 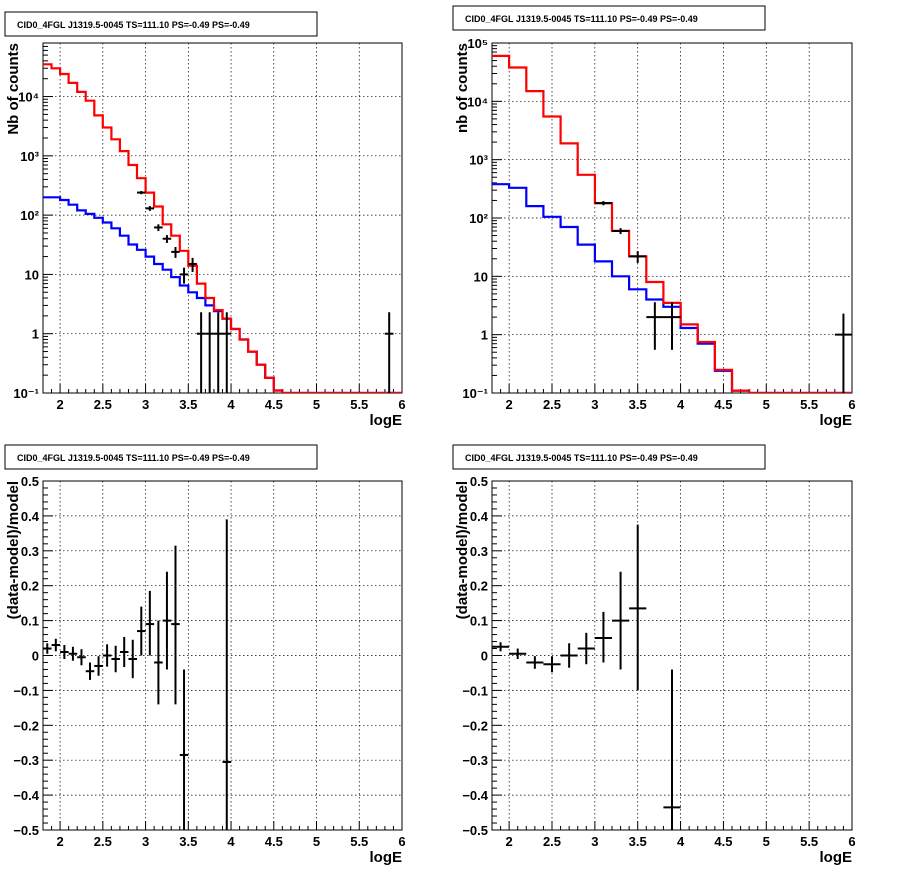 I want to click on y-tick-label: −0.3, so click(x=475, y=760).